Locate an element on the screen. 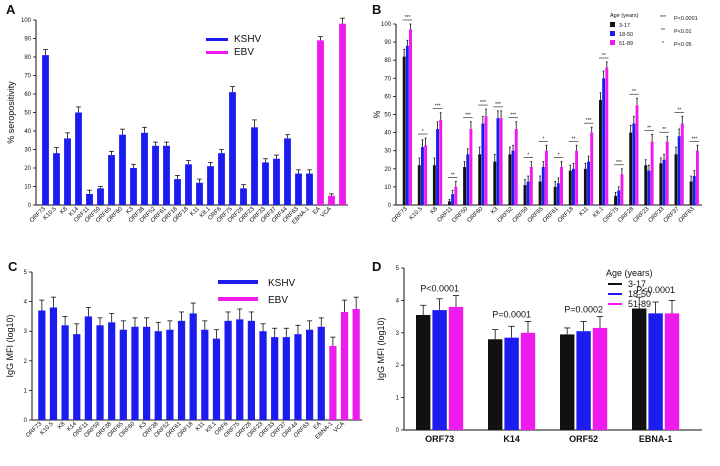 This screenshot has width=720, height=466. panel-d-x-tick-label: ORF73 is located at coordinates (439, 439).